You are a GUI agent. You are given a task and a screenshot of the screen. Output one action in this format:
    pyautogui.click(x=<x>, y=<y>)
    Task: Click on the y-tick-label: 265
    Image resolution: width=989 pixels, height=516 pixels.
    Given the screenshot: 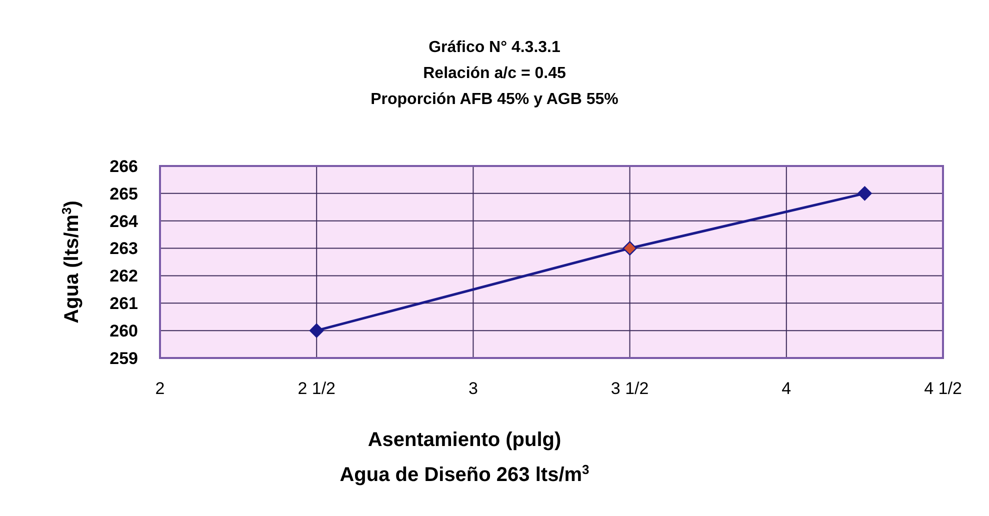 What is the action you would take?
    pyautogui.click(x=124, y=194)
    